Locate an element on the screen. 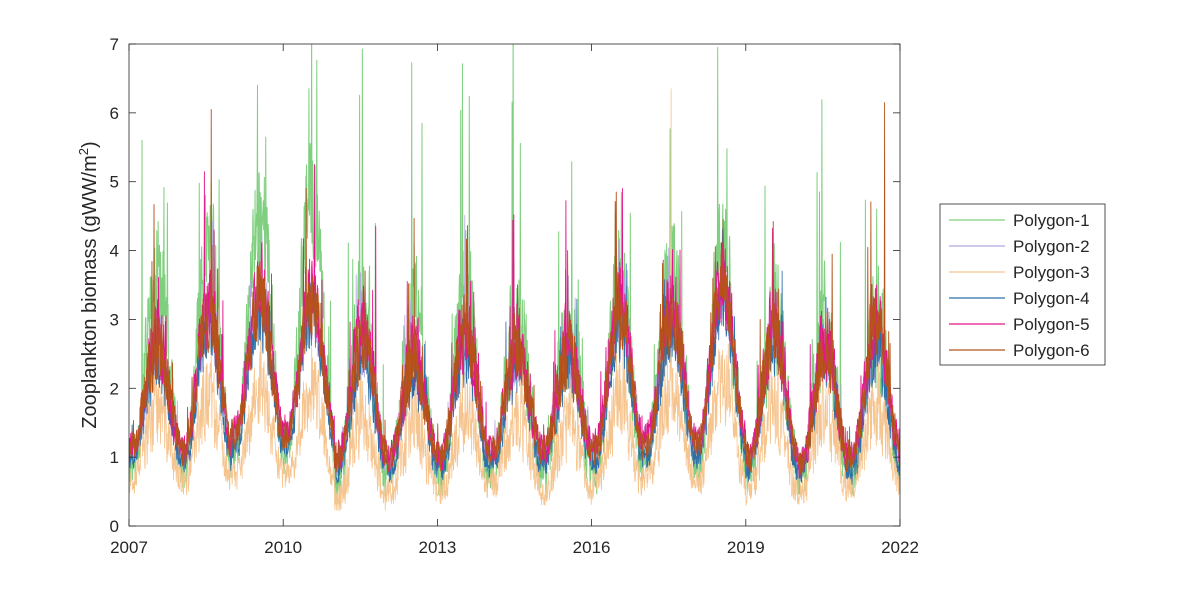 This screenshot has width=1200, height=591. legend-box is located at coordinates (1022, 284).